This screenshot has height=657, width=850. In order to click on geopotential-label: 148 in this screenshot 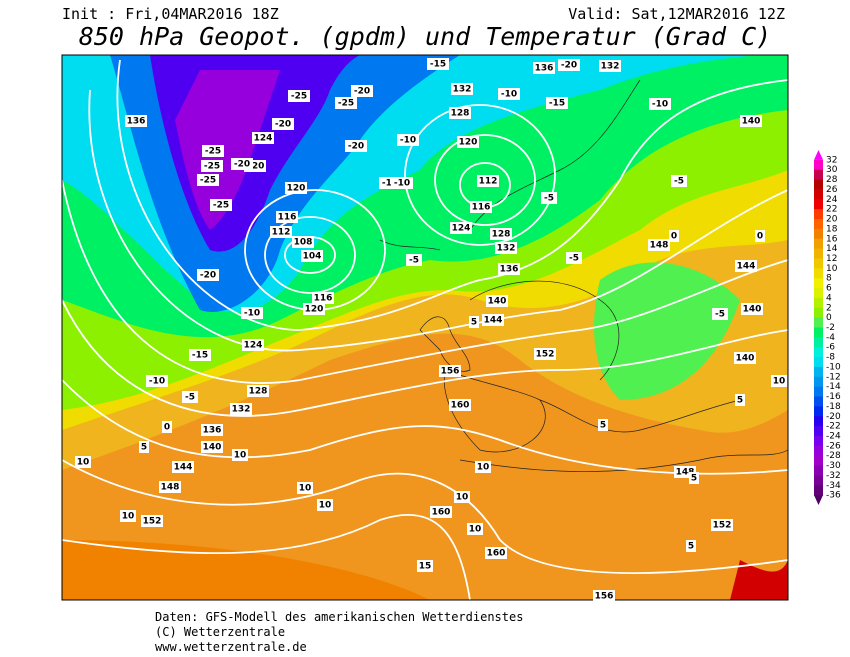, I will do `click(685, 473)`.